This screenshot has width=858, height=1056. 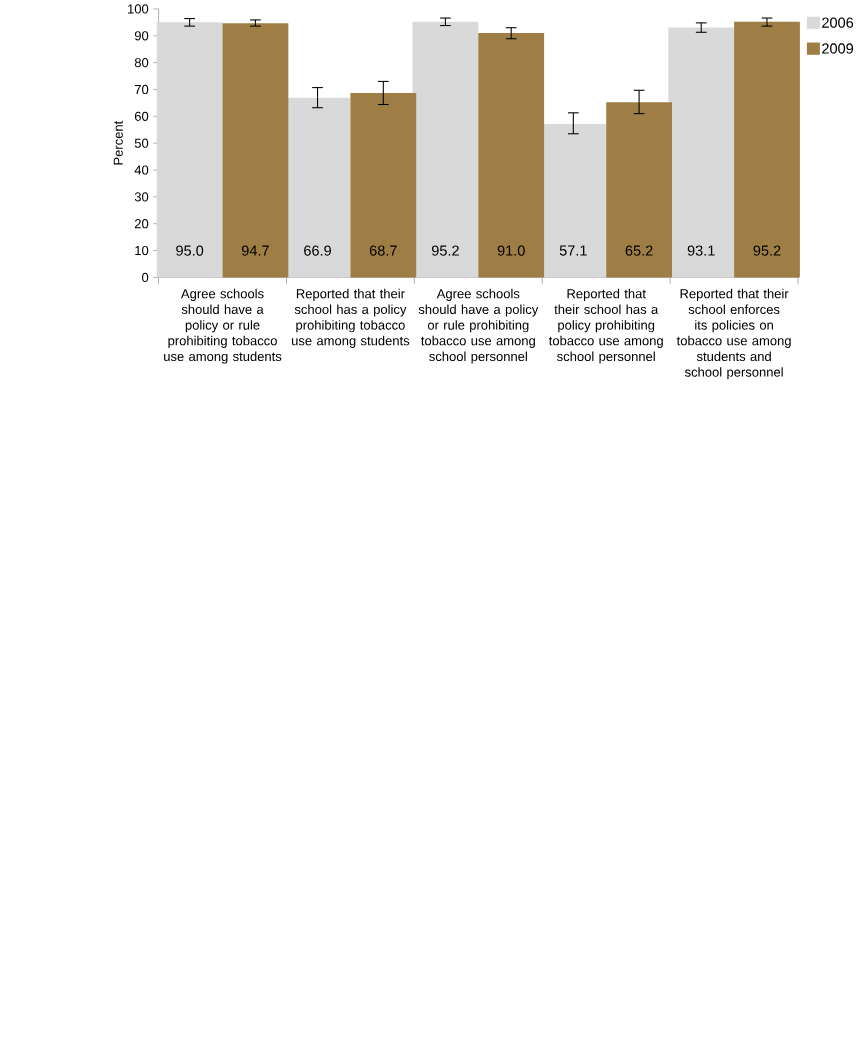 What do you see at coordinates (190, 250) in the screenshot?
I see `data-label: 95.0` at bounding box center [190, 250].